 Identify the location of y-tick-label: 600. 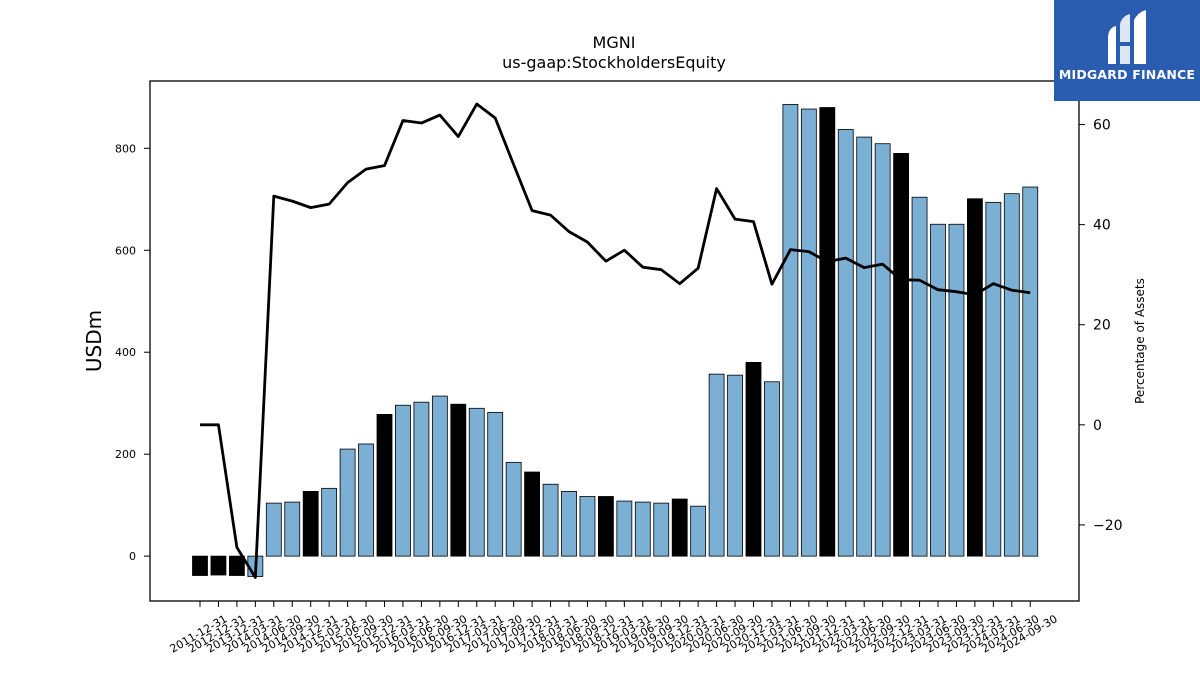
(125, 250).